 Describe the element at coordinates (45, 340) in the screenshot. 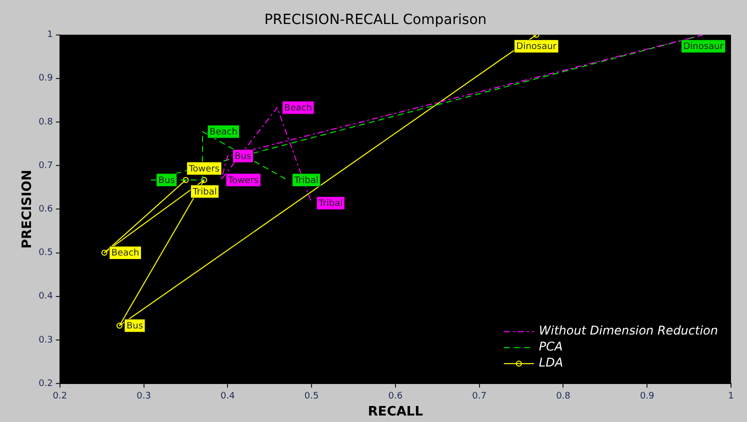

I see `y-tick-label: 0.3` at that location.